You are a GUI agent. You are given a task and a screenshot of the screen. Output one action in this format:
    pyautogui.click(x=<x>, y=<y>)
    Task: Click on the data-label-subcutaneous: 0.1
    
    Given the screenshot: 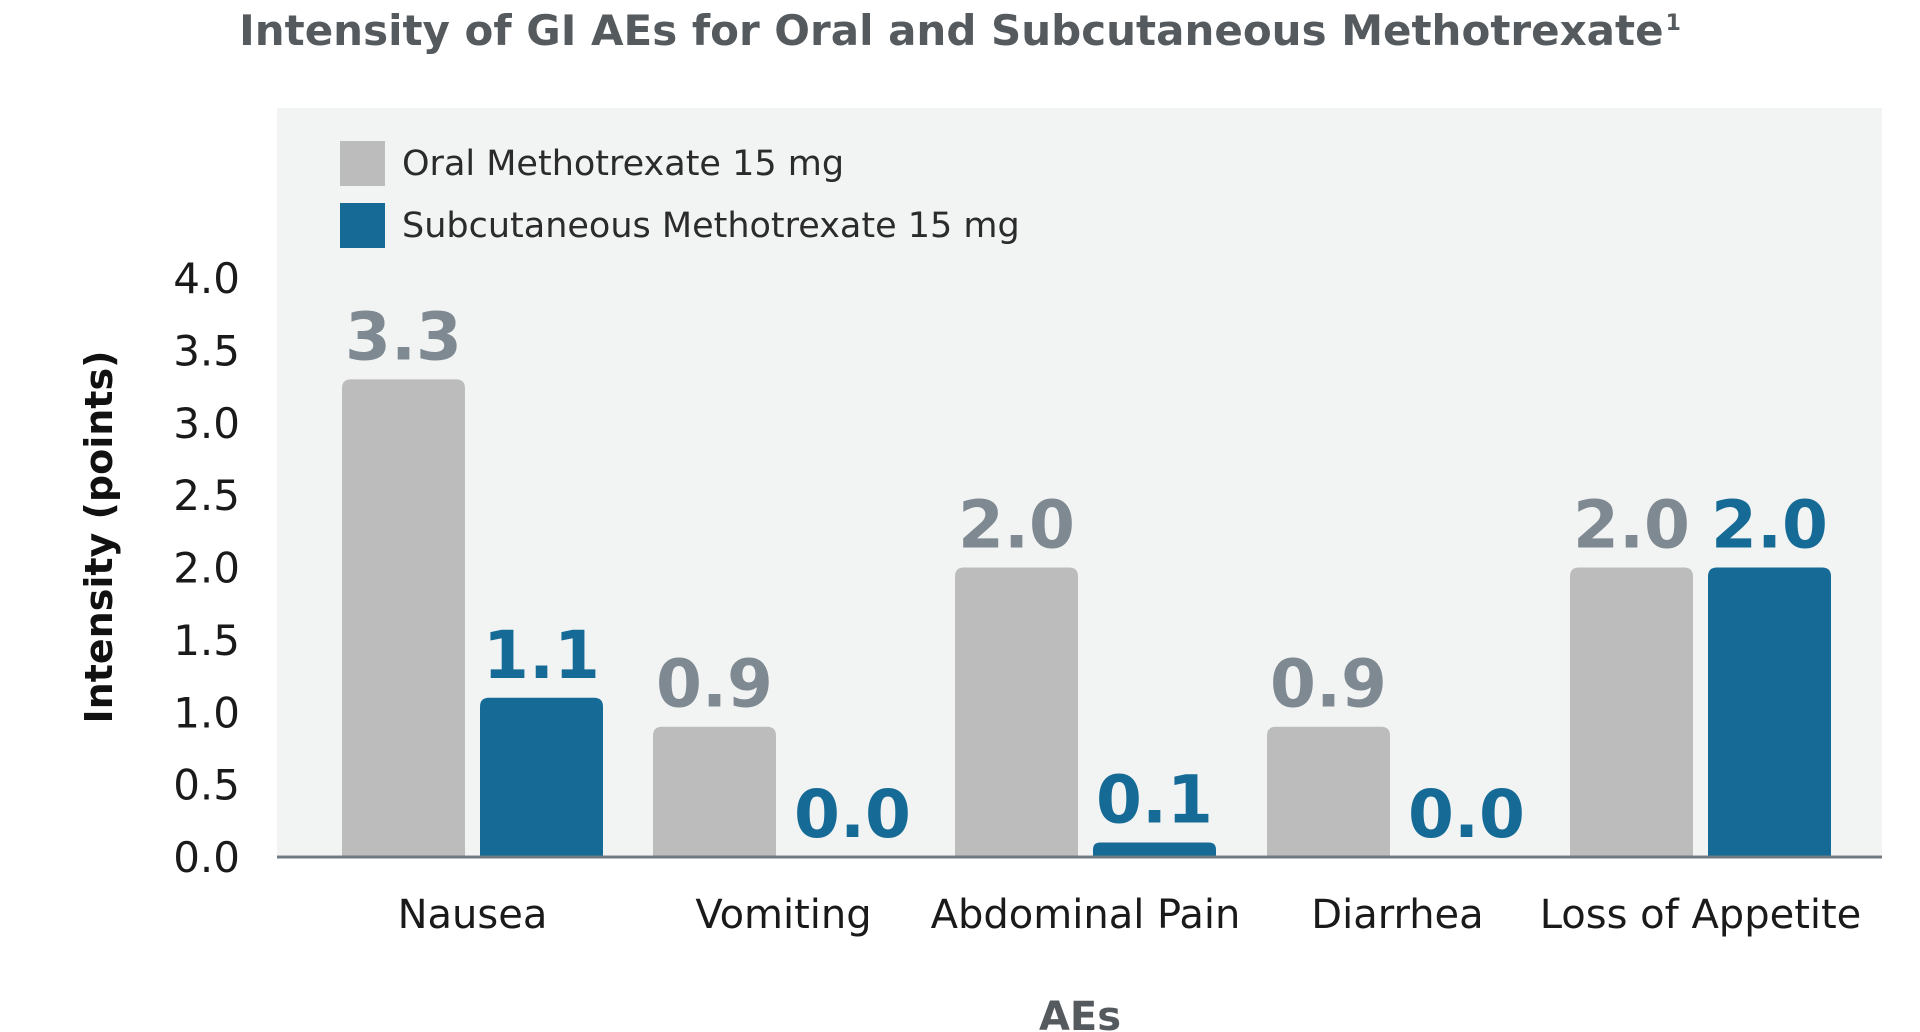 What is the action you would take?
    pyautogui.click(x=1154, y=800)
    